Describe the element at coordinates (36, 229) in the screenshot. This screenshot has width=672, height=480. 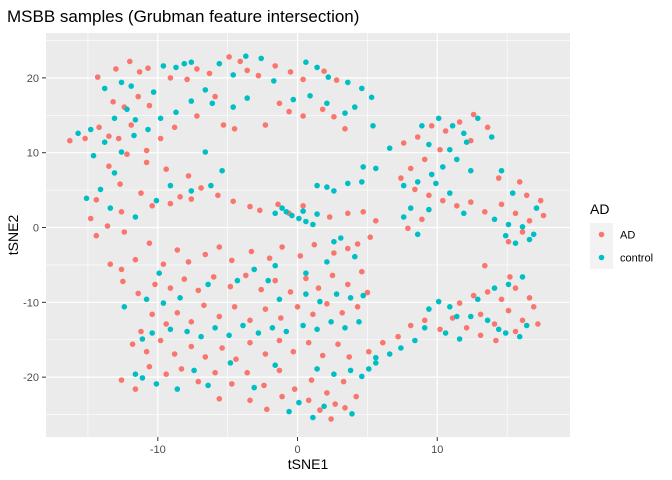
I see `y-tick-label: 0` at that location.